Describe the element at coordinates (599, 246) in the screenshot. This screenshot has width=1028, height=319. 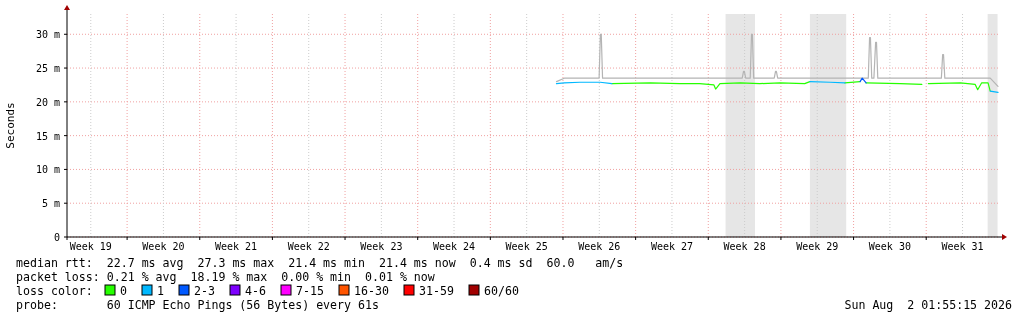
I see `x-tick-label: Week 26` at that location.